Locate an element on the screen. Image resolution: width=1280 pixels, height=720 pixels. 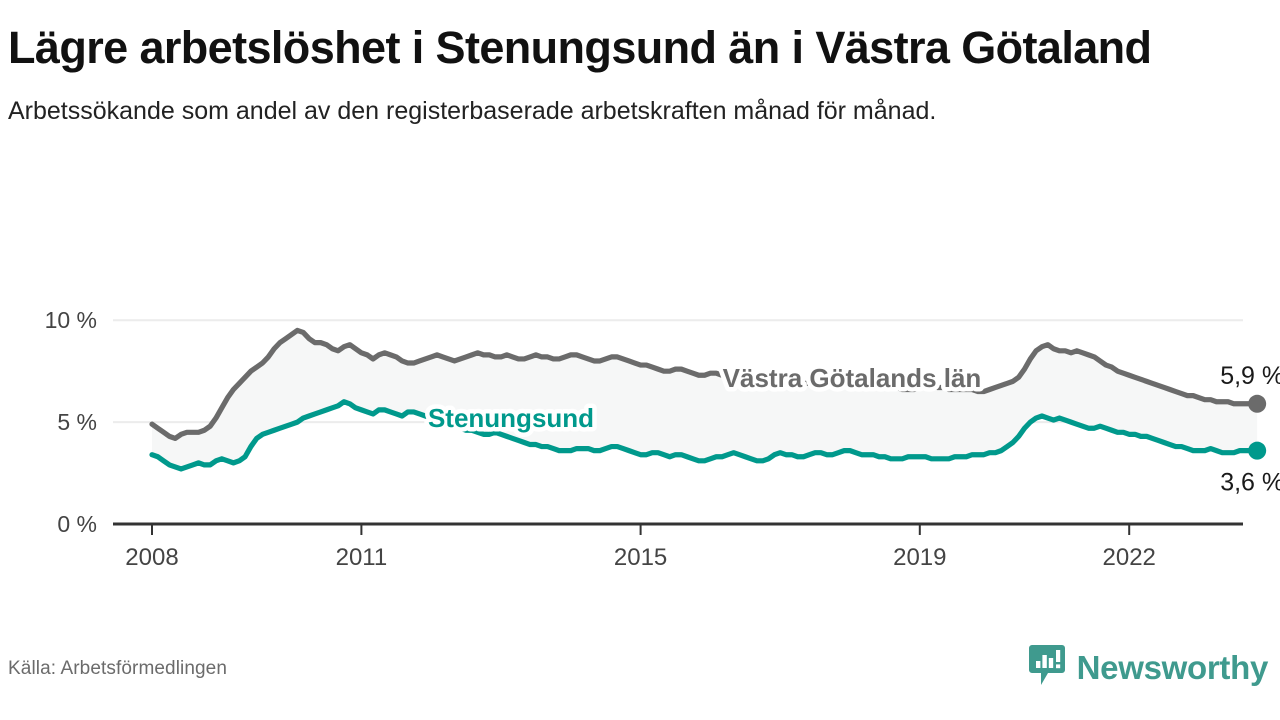
series-label-region-halo: Västra Götalands län is located at coordinates (852, 378).